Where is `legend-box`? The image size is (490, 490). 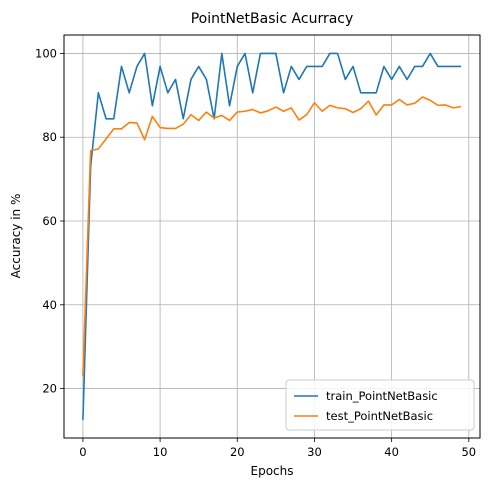
legend-box is located at coordinates (380, 405).